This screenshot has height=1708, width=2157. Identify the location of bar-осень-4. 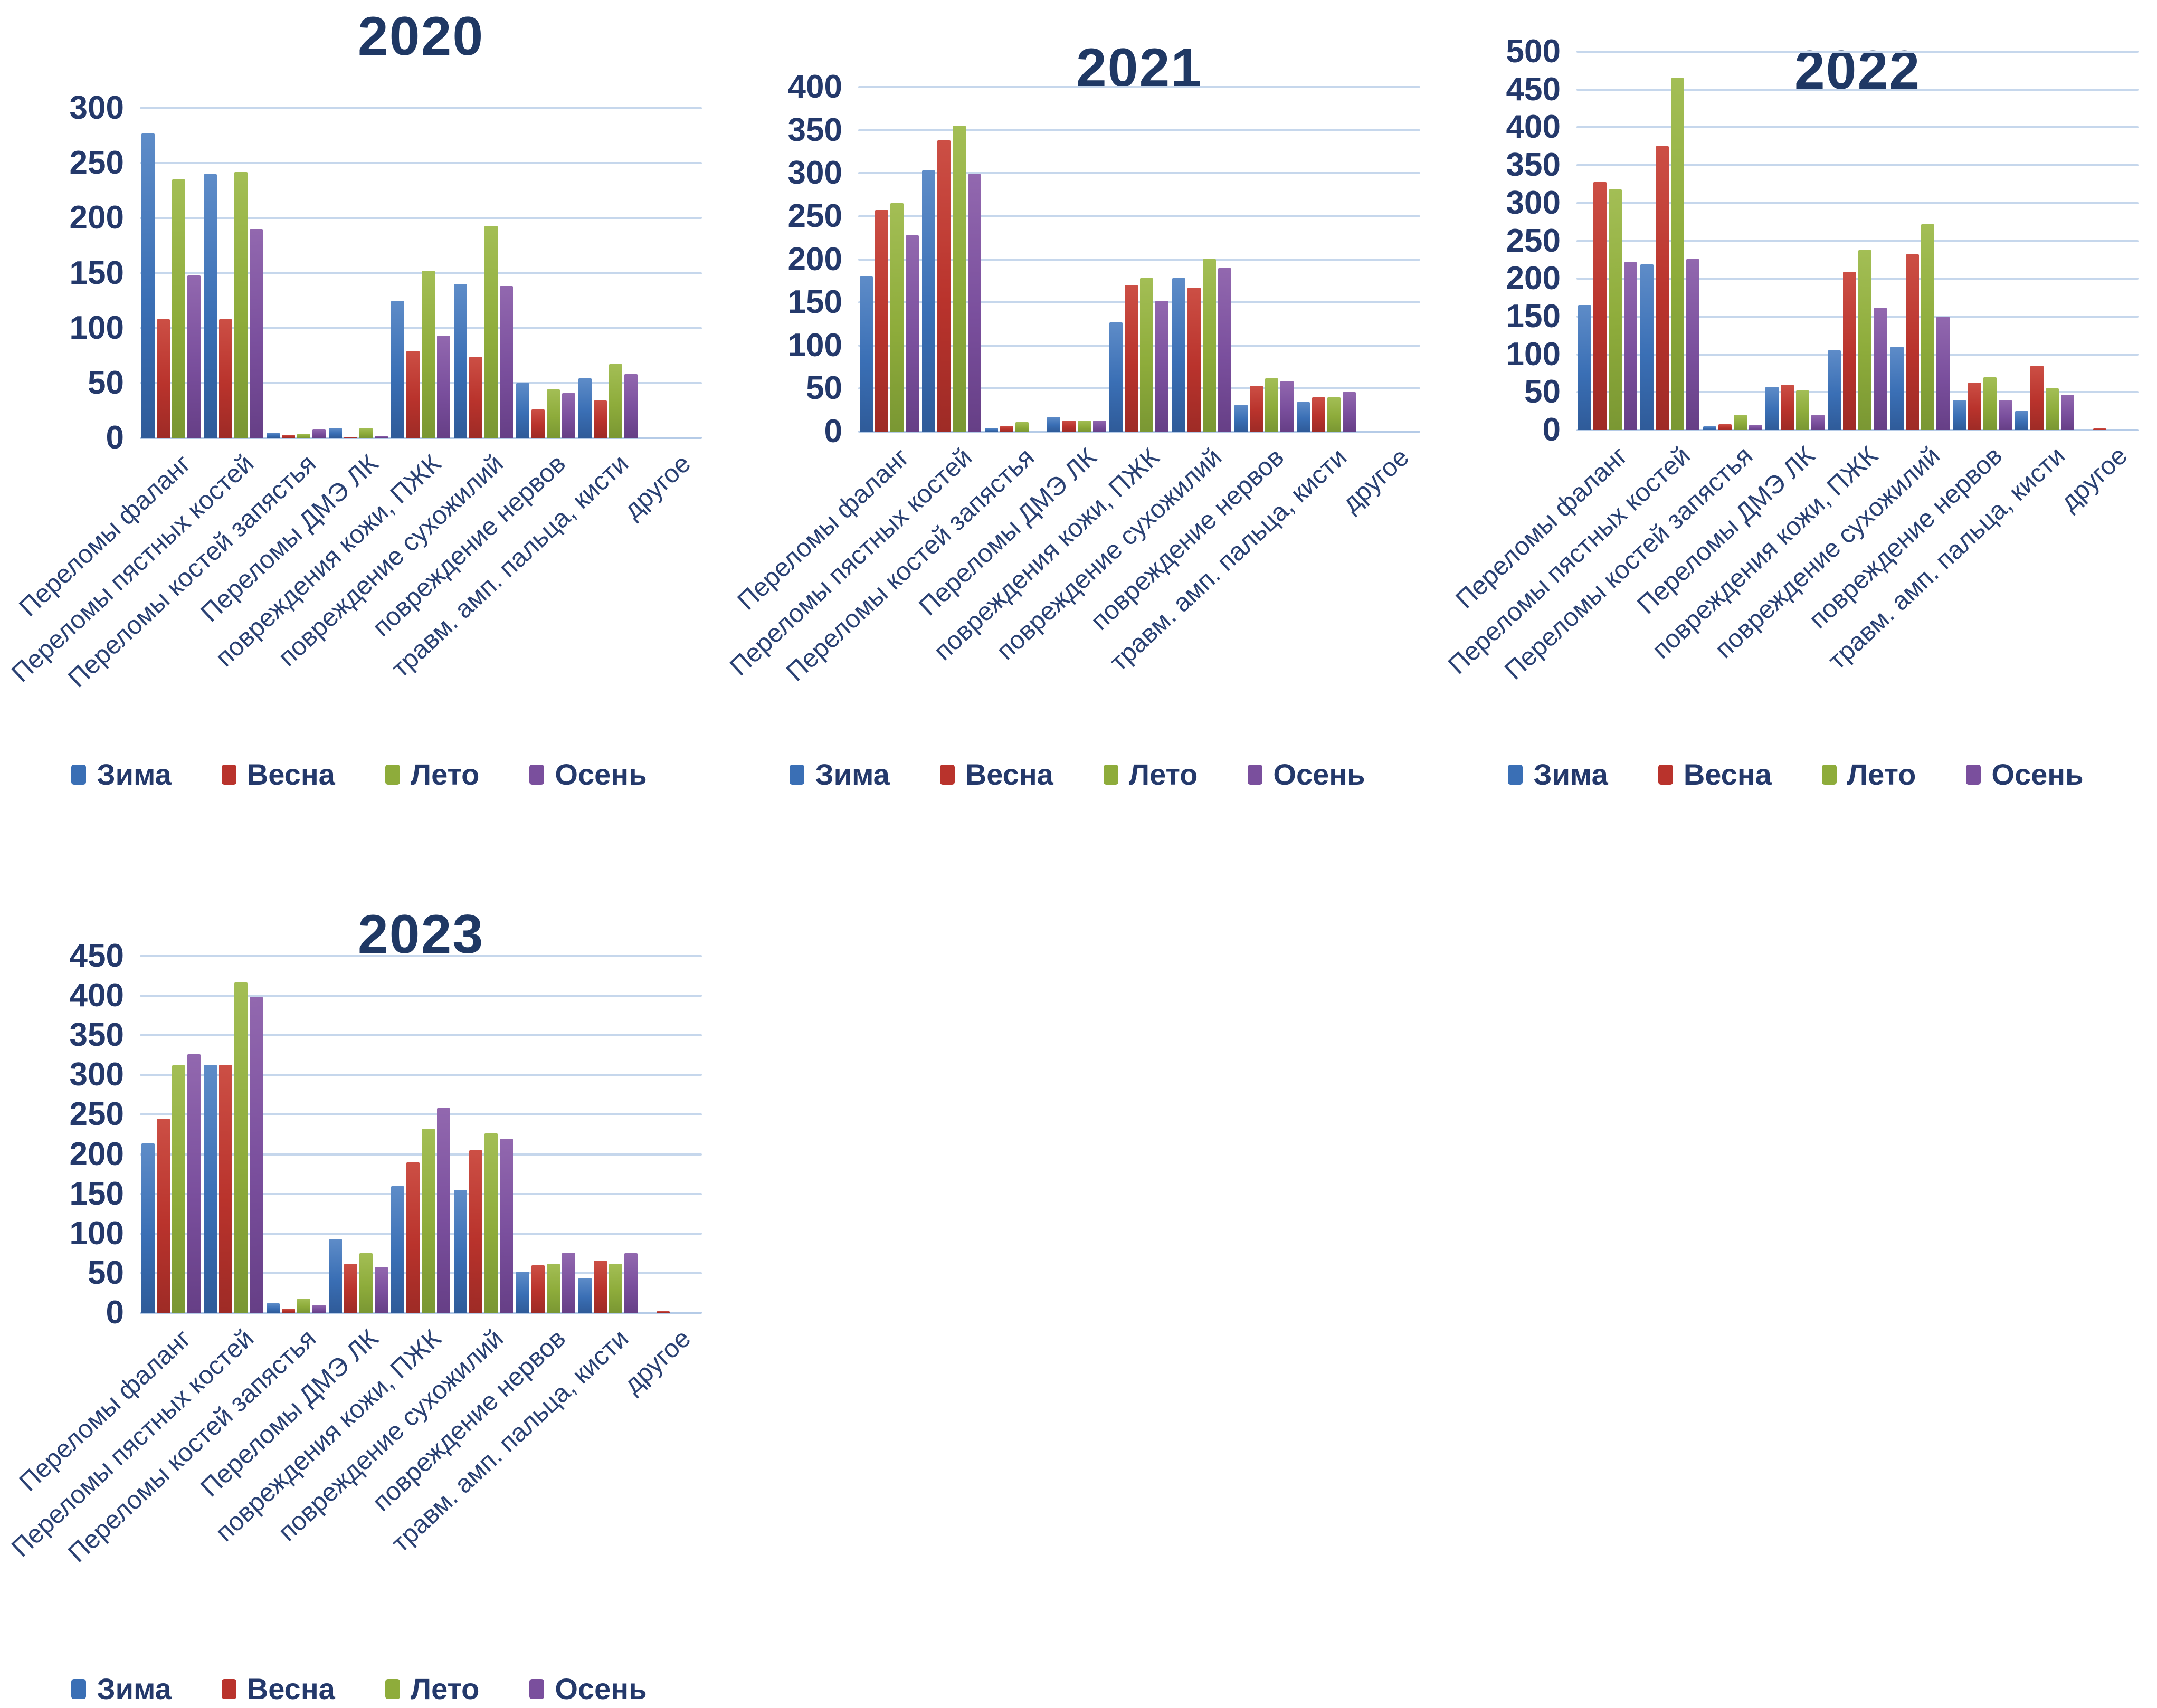
(382, 1290).